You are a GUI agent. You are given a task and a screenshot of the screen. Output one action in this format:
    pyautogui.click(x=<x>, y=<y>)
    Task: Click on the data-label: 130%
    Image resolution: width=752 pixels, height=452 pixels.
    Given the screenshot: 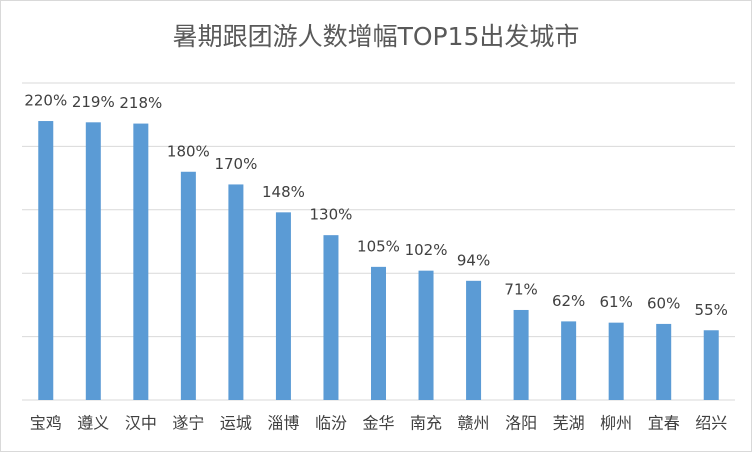 What is the action you would take?
    pyautogui.click(x=331, y=215)
    